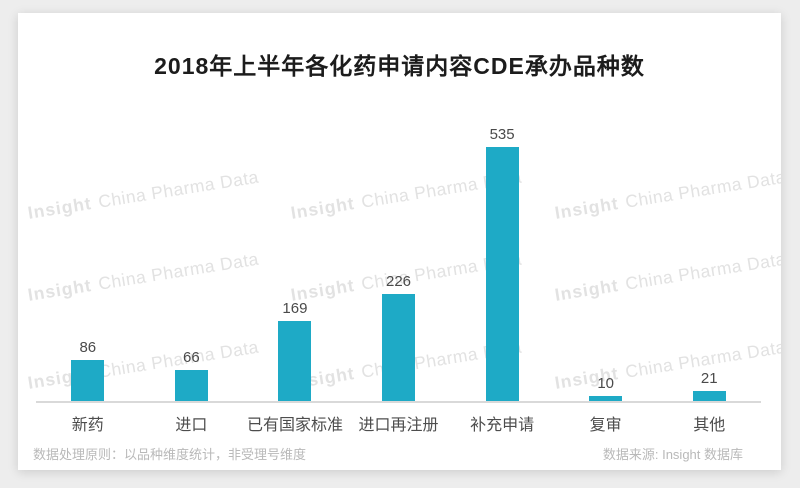 Image resolution: width=800 pixels, height=488 pixels. Describe the element at coordinates (294, 425) in the screenshot. I see `category-label: 已有国家标准` at that location.